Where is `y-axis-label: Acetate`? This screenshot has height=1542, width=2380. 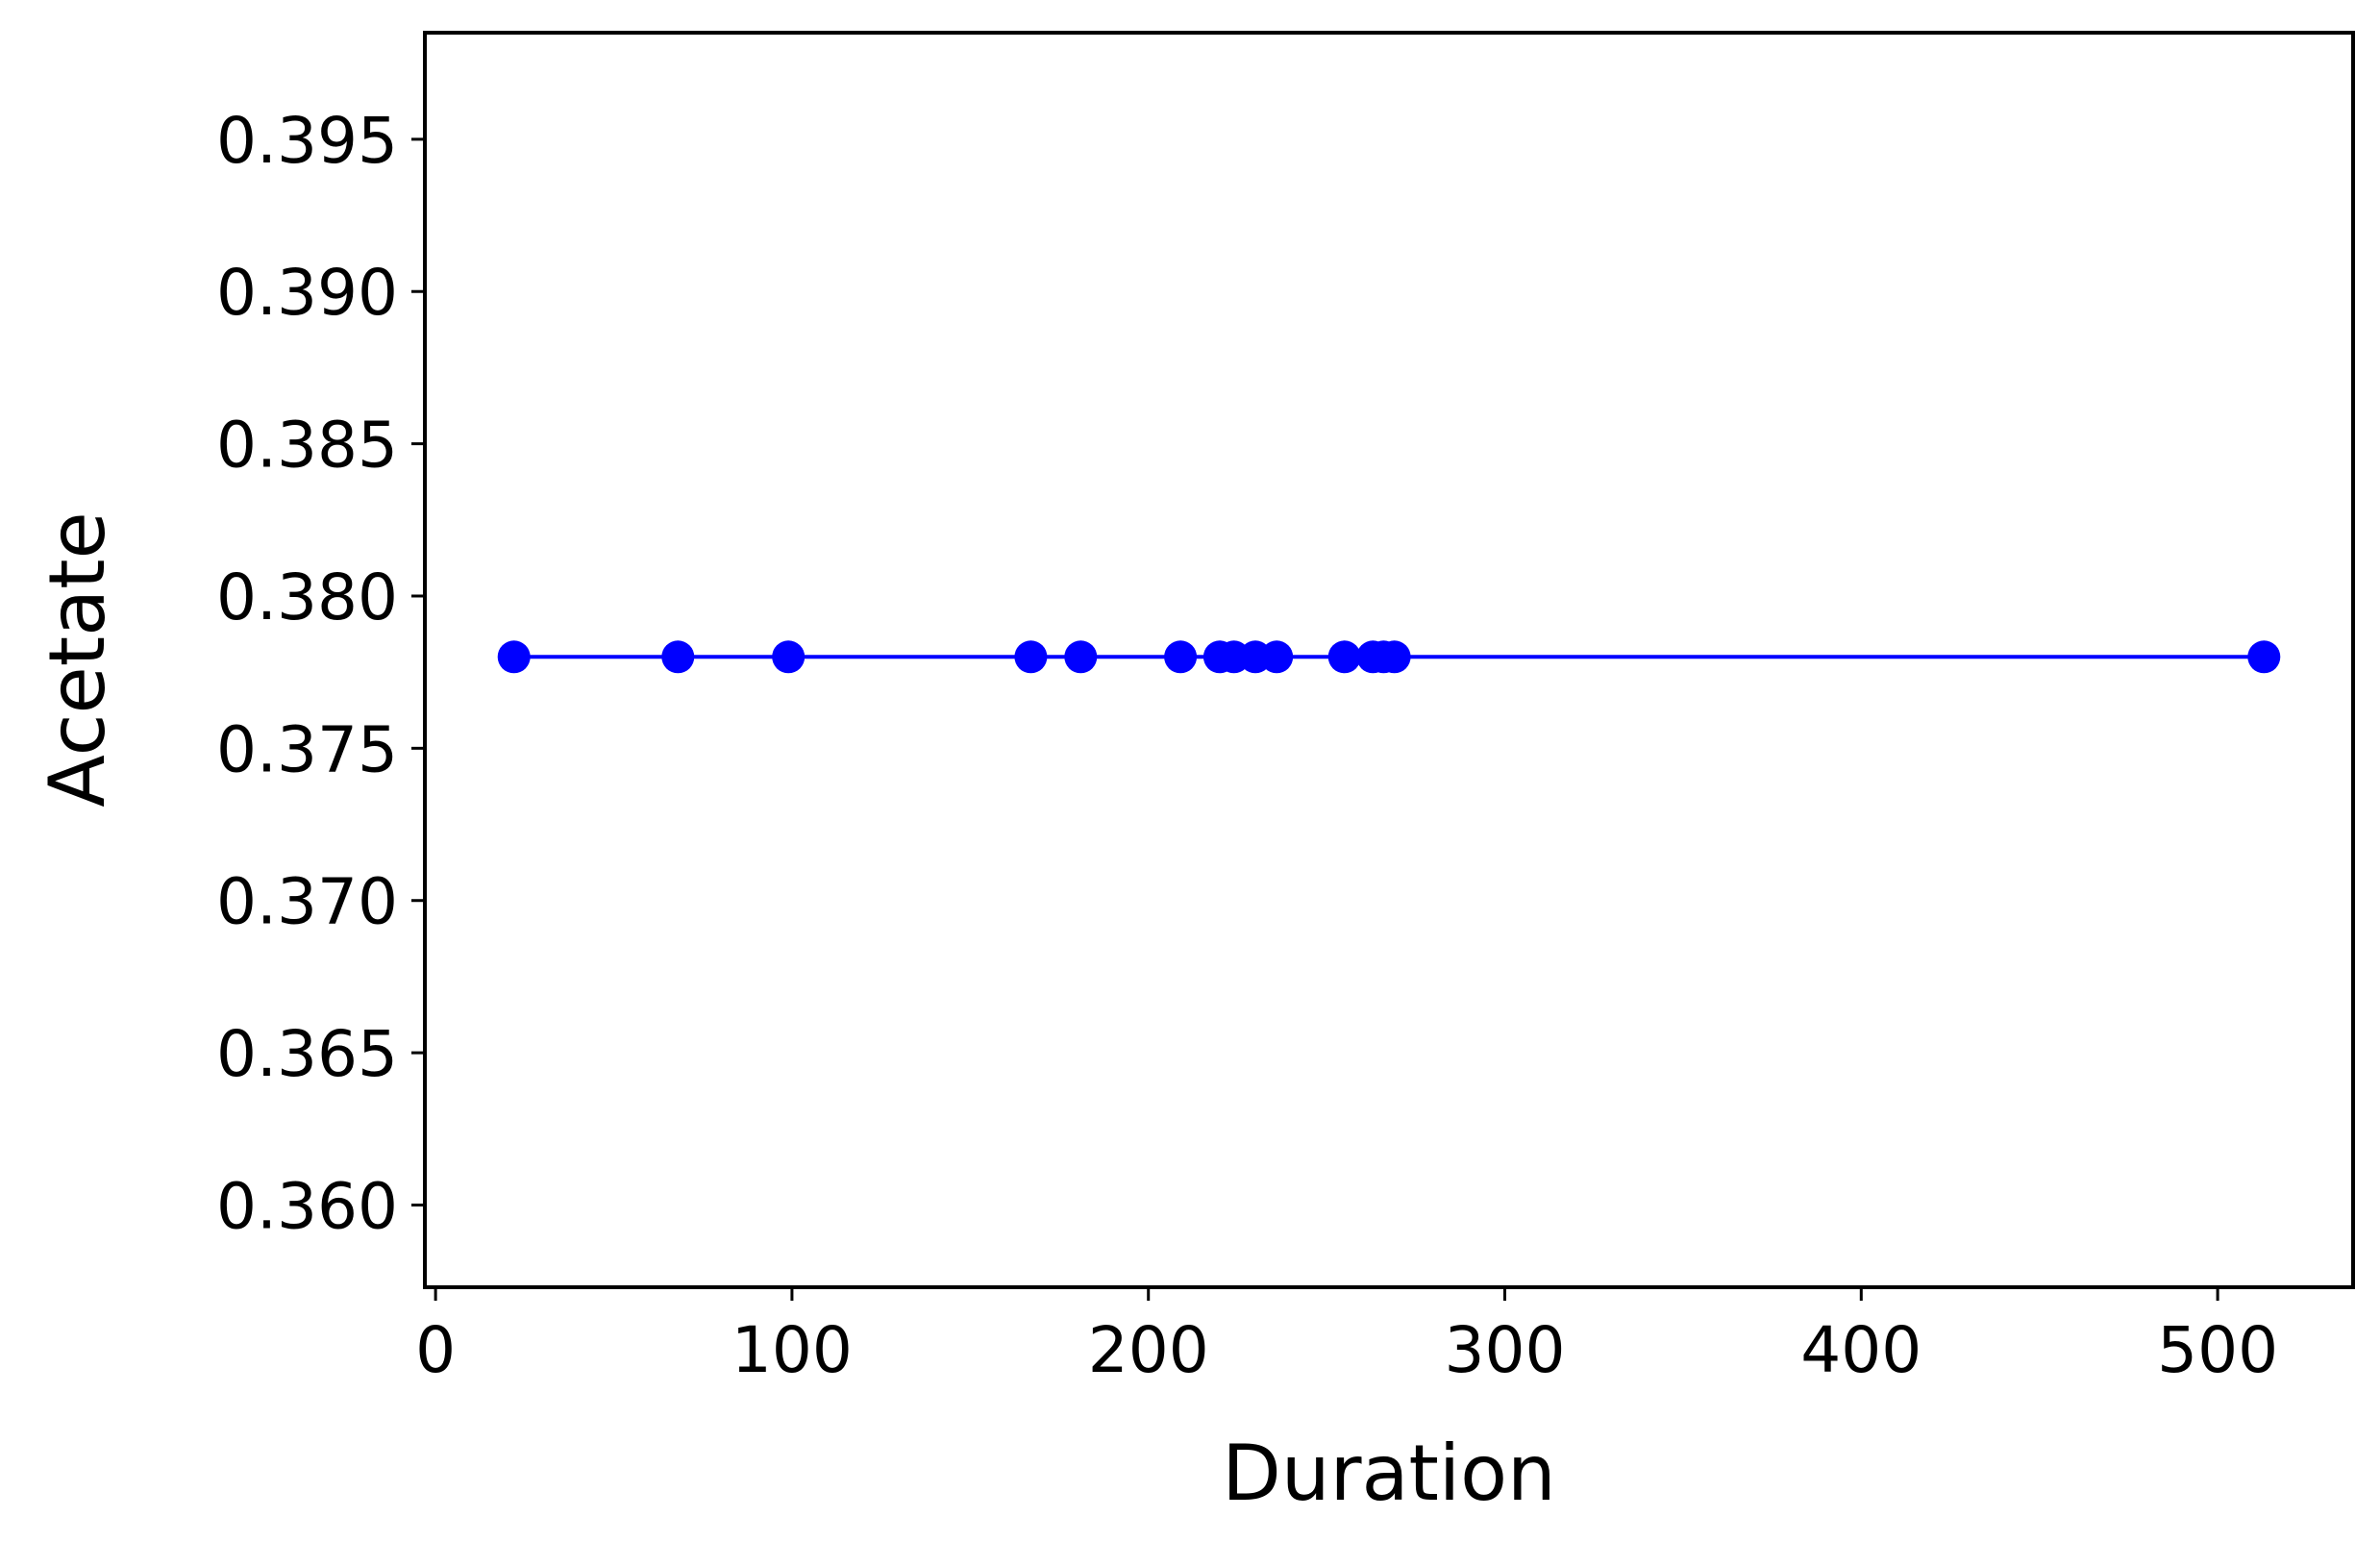
y-axis-label: Acetate is located at coordinates (77, 660).